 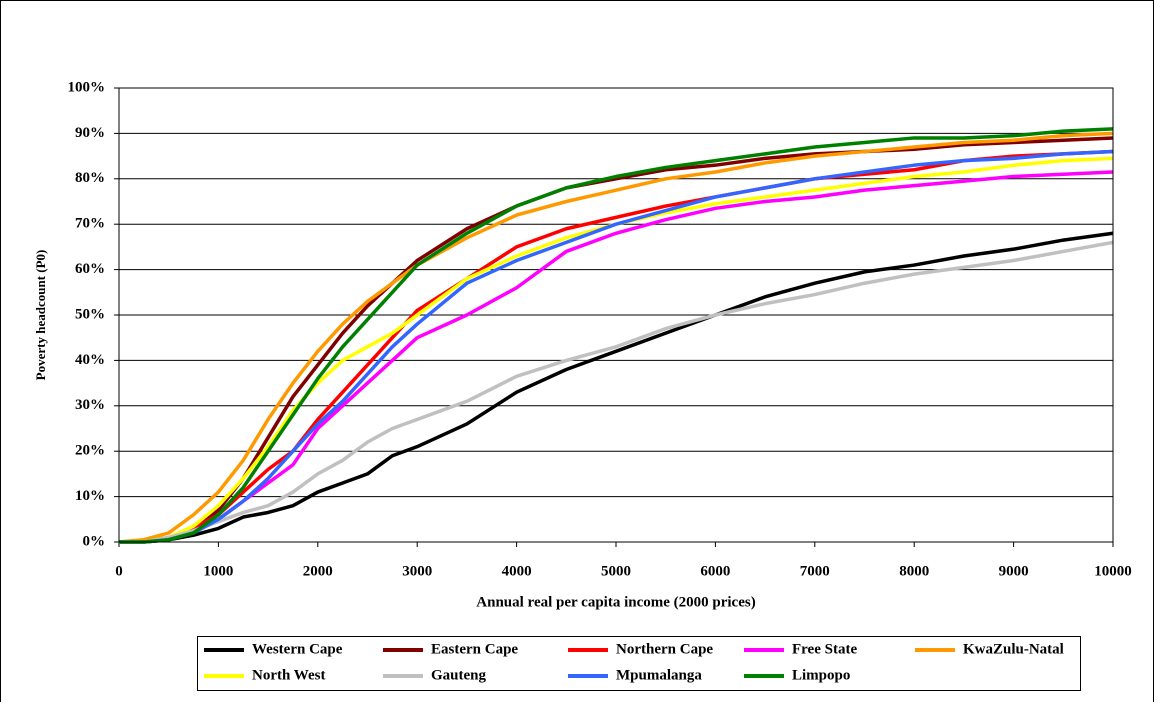 What do you see at coordinates (90, 405) in the screenshot?
I see `y-tick-label: 30%` at bounding box center [90, 405].